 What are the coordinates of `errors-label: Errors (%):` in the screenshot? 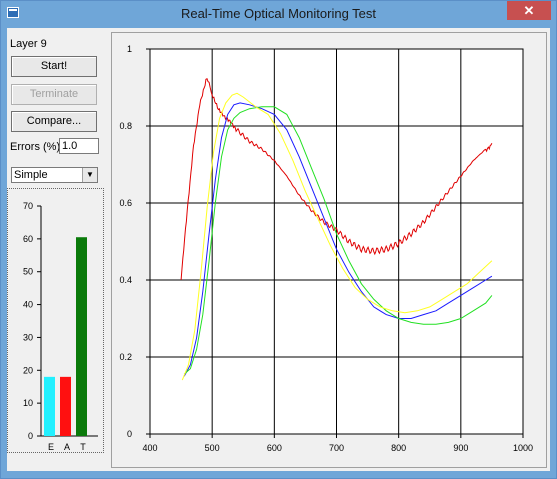 It's located at (37, 147).